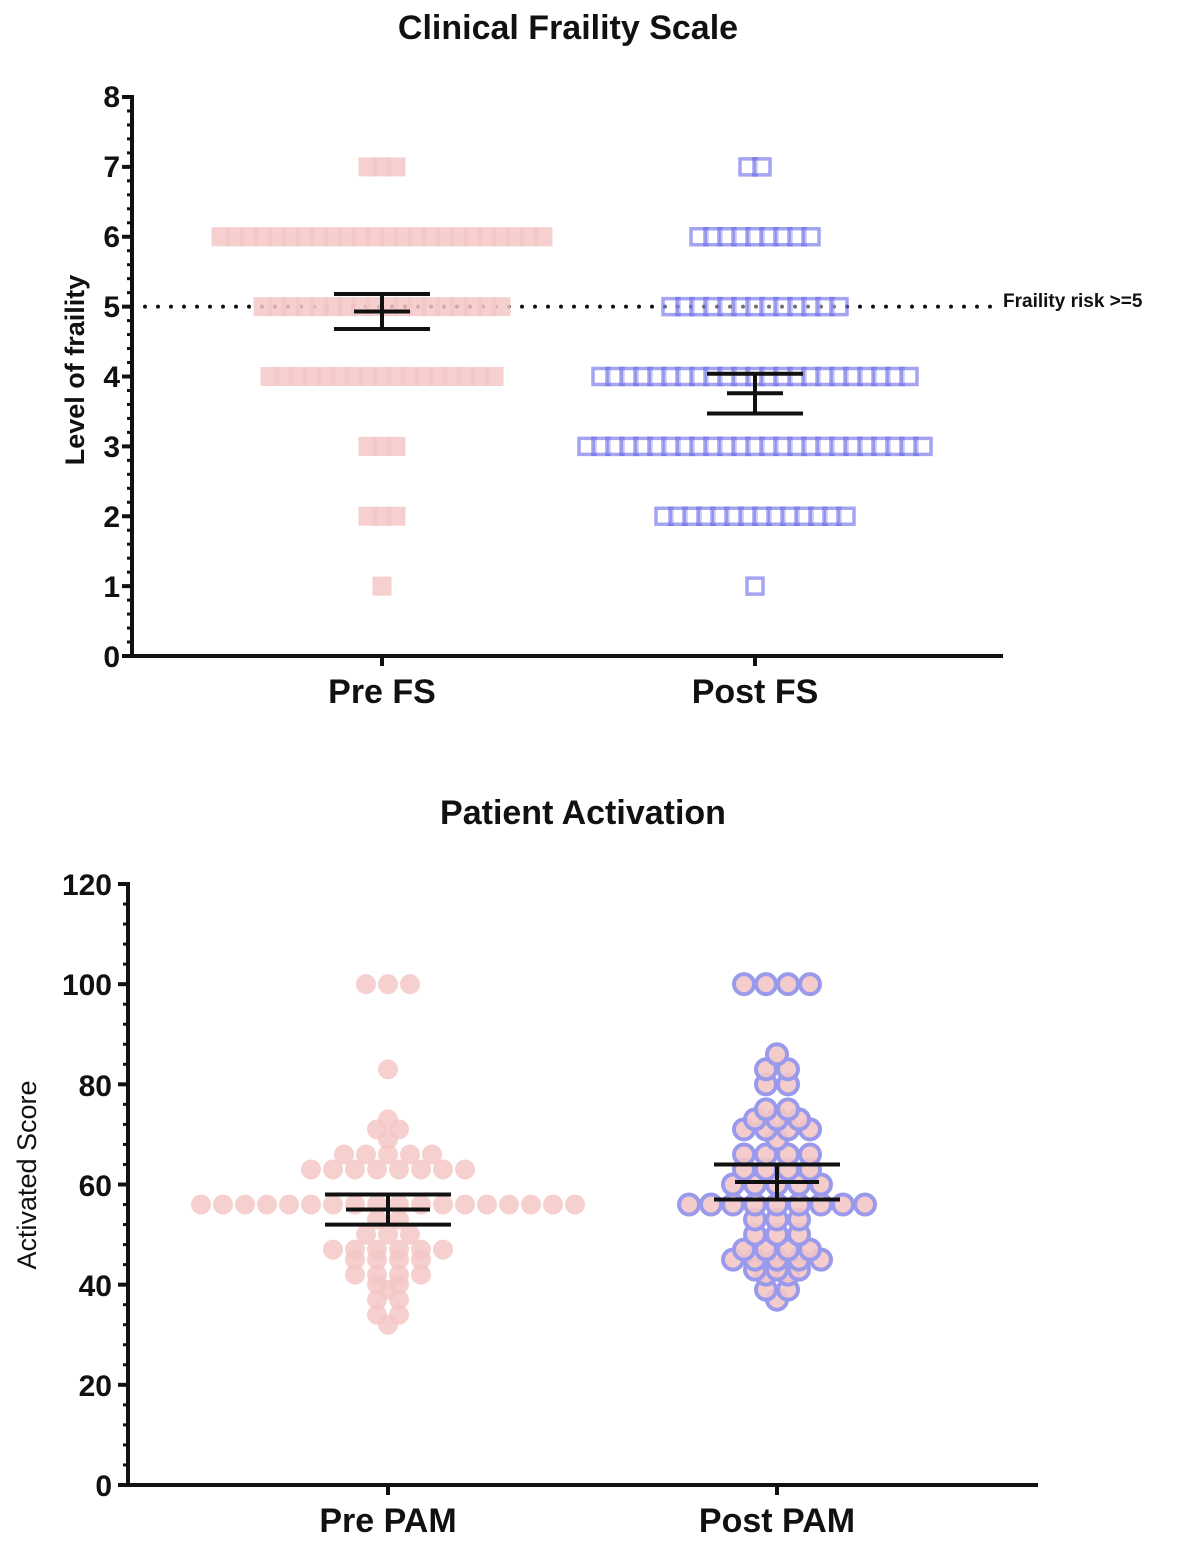 The height and width of the screenshot is (1546, 1200). Describe the element at coordinates (87, 985) in the screenshot. I see `activation-y-tick-label: 100` at that location.